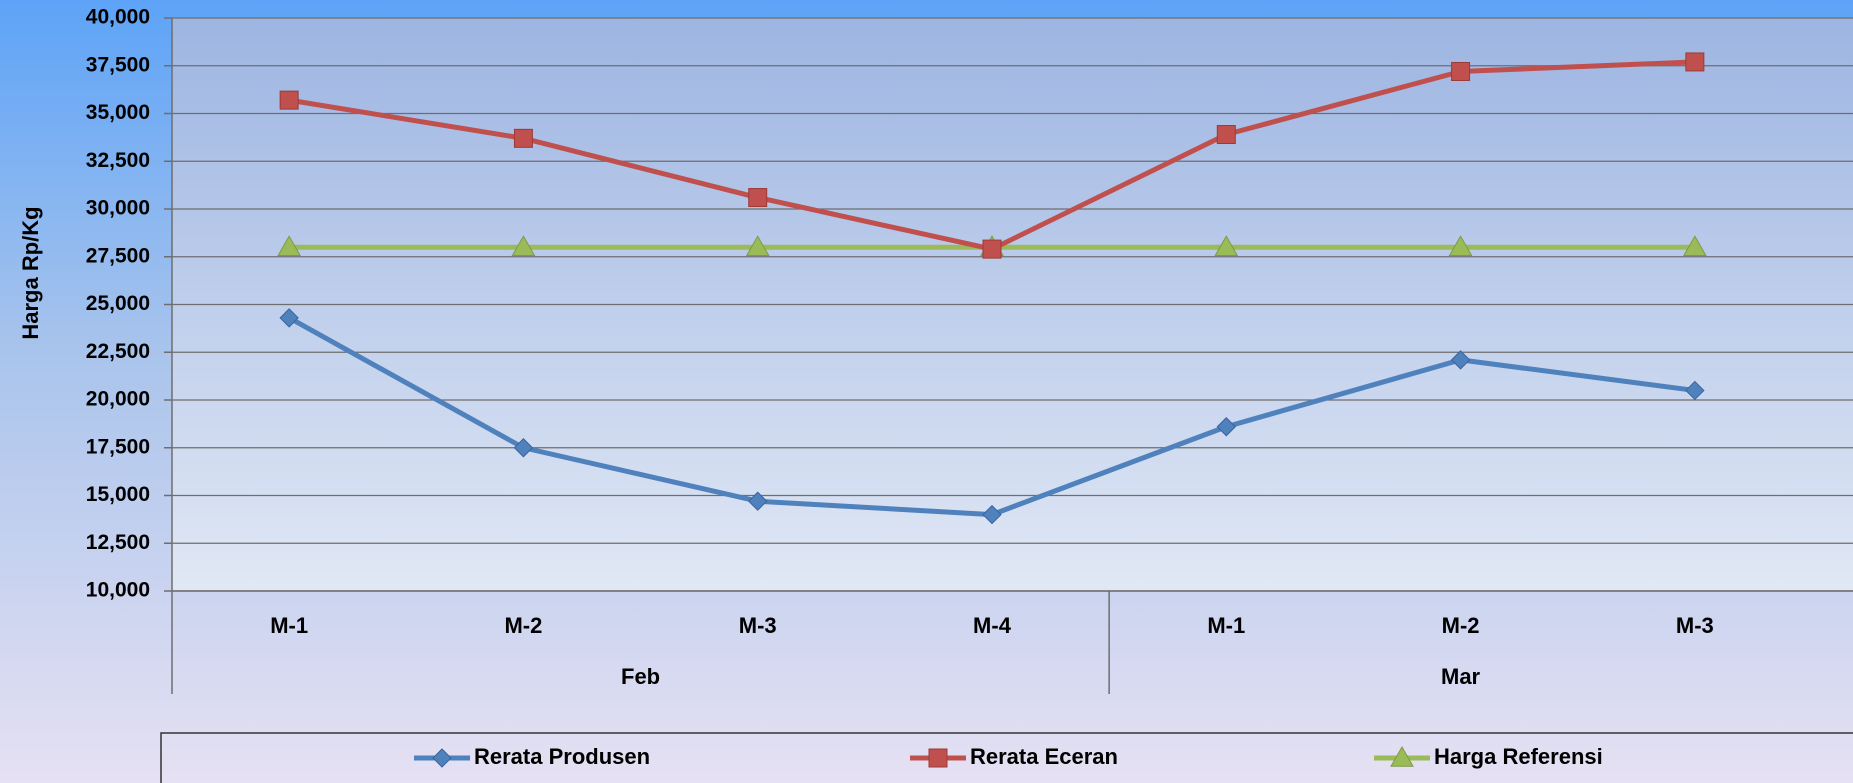 The width and height of the screenshot is (1853, 783). I want to click on y-tick-label: 27,500, so click(118, 255).